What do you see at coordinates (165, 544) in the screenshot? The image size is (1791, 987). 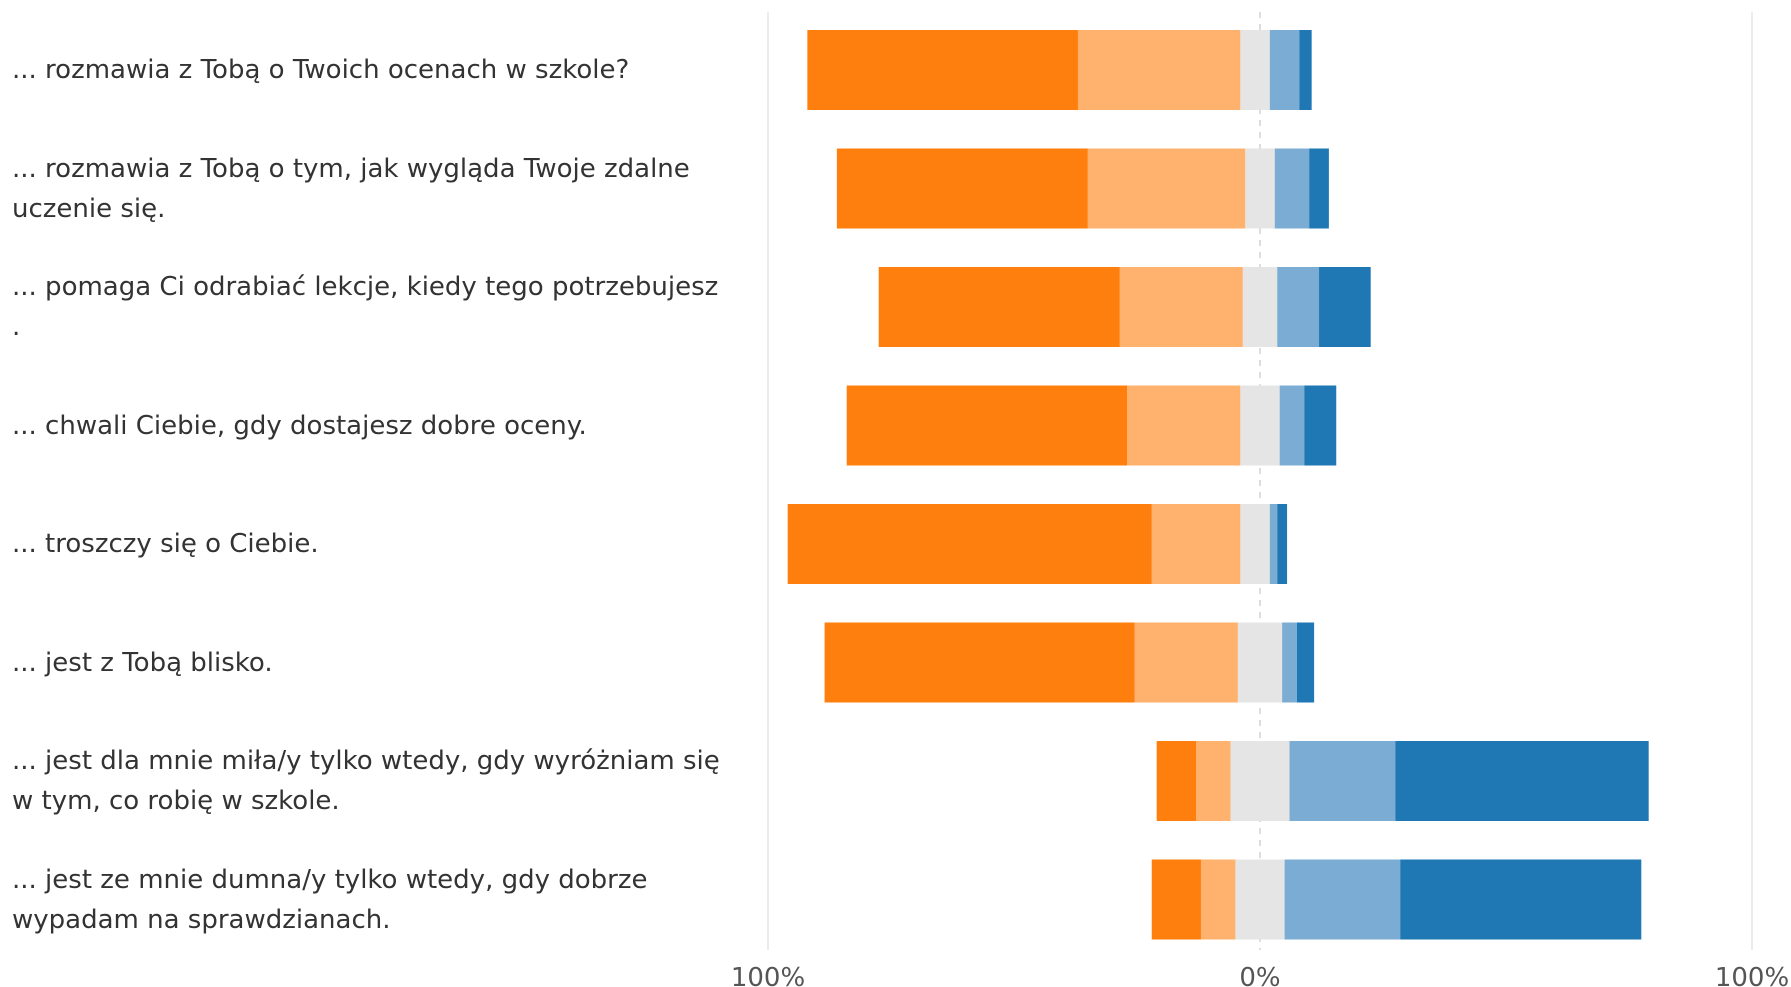 I see `category-label: ... troszczy się o Ciebie.` at bounding box center [165, 544].